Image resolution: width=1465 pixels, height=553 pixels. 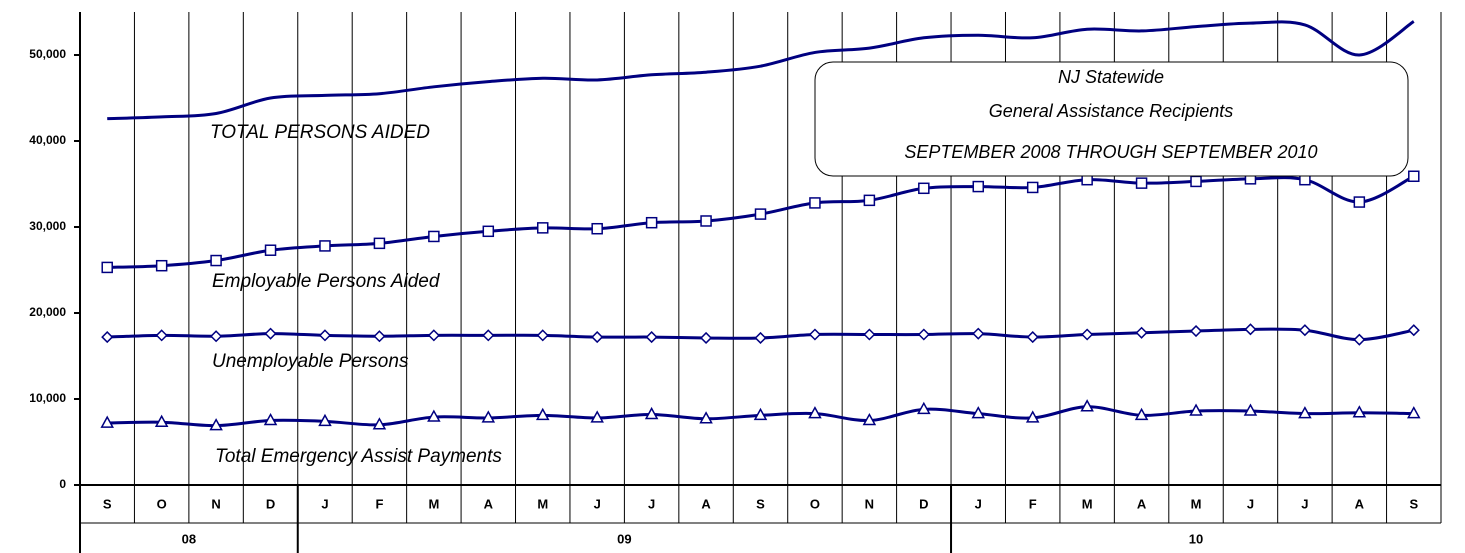 I want to click on title-line: General Assistance Recipients, so click(x=1111, y=111).